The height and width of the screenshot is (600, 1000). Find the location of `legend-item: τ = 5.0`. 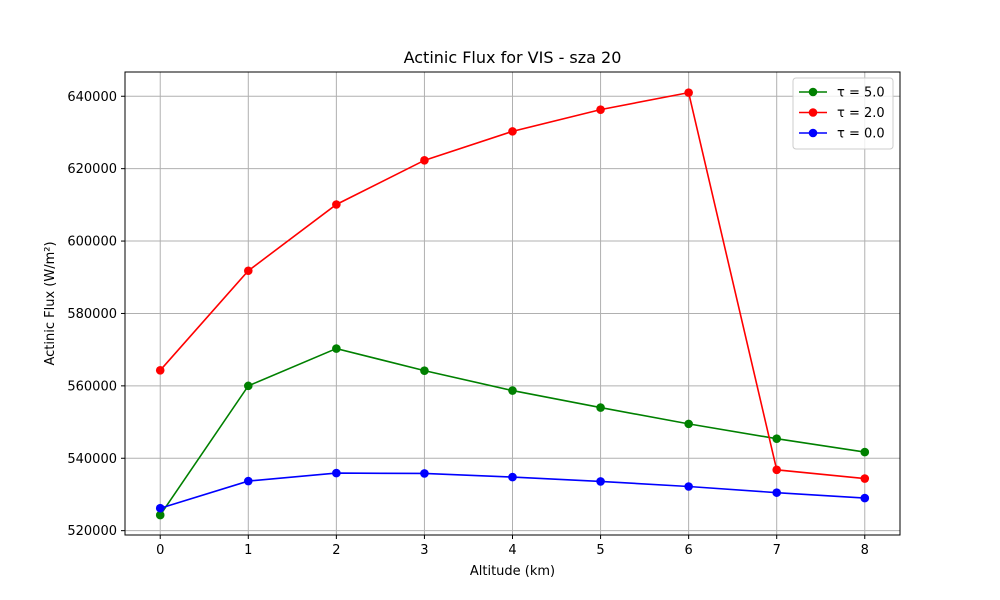

legend-item: τ = 5.0 is located at coordinates (842, 93).